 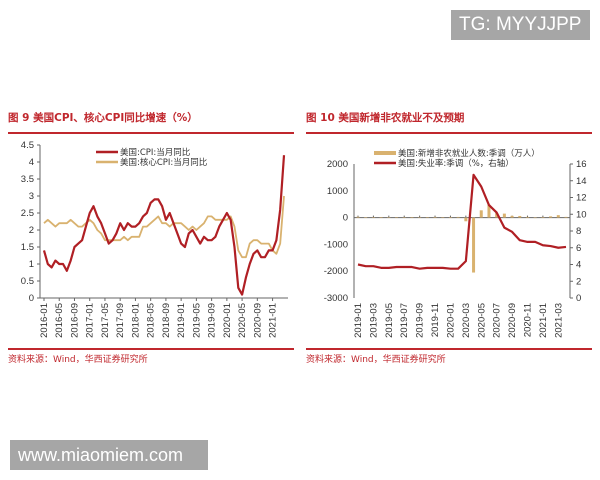 I want to click on x-tick-label: 2019-07, so click(x=404, y=320).